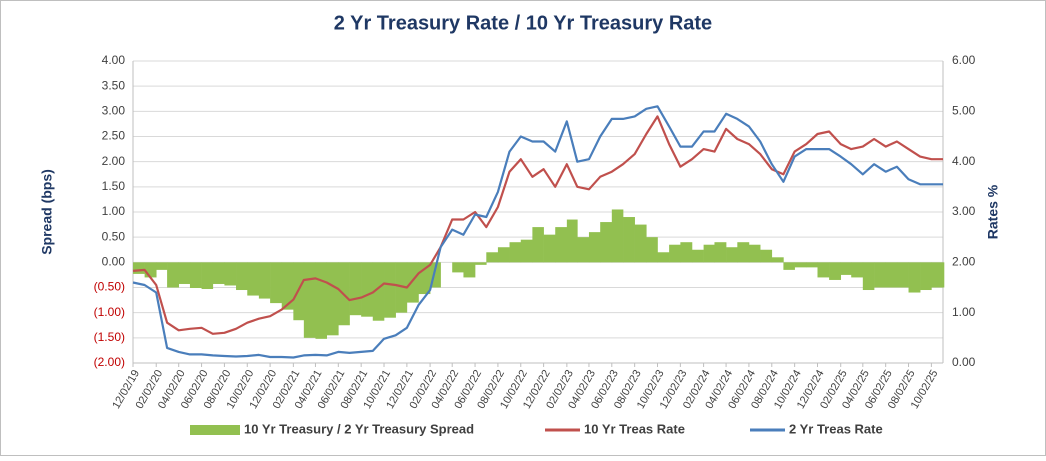 The height and width of the screenshot is (461, 1046). Describe the element at coordinates (114, 236) in the screenshot. I see `y-tick-label: 0.50` at that location.